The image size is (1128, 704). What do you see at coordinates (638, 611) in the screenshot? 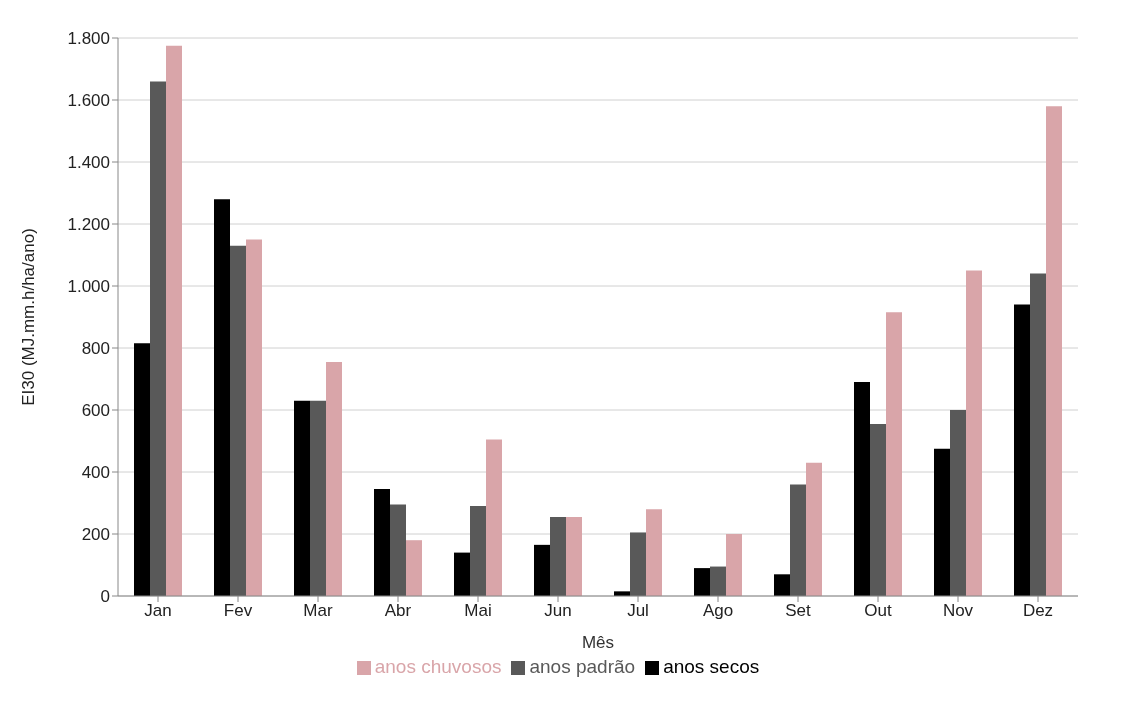
I see `x-tick-label: Jul` at bounding box center [638, 611].